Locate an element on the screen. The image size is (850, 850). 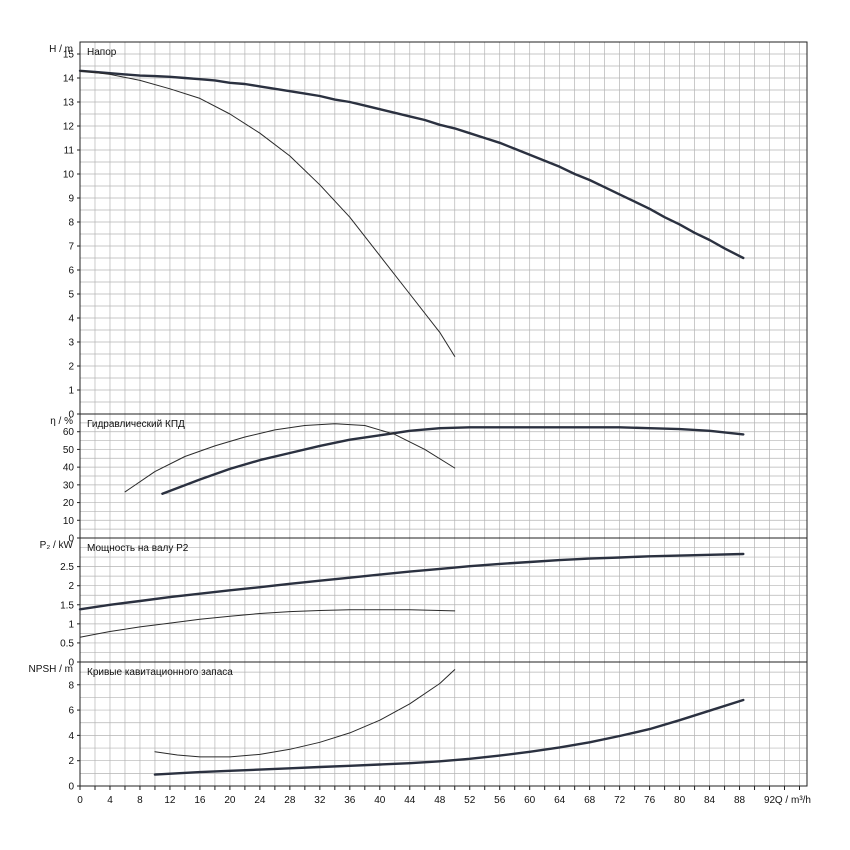
y-tick-label: 15 is located at coordinates (69, 55).